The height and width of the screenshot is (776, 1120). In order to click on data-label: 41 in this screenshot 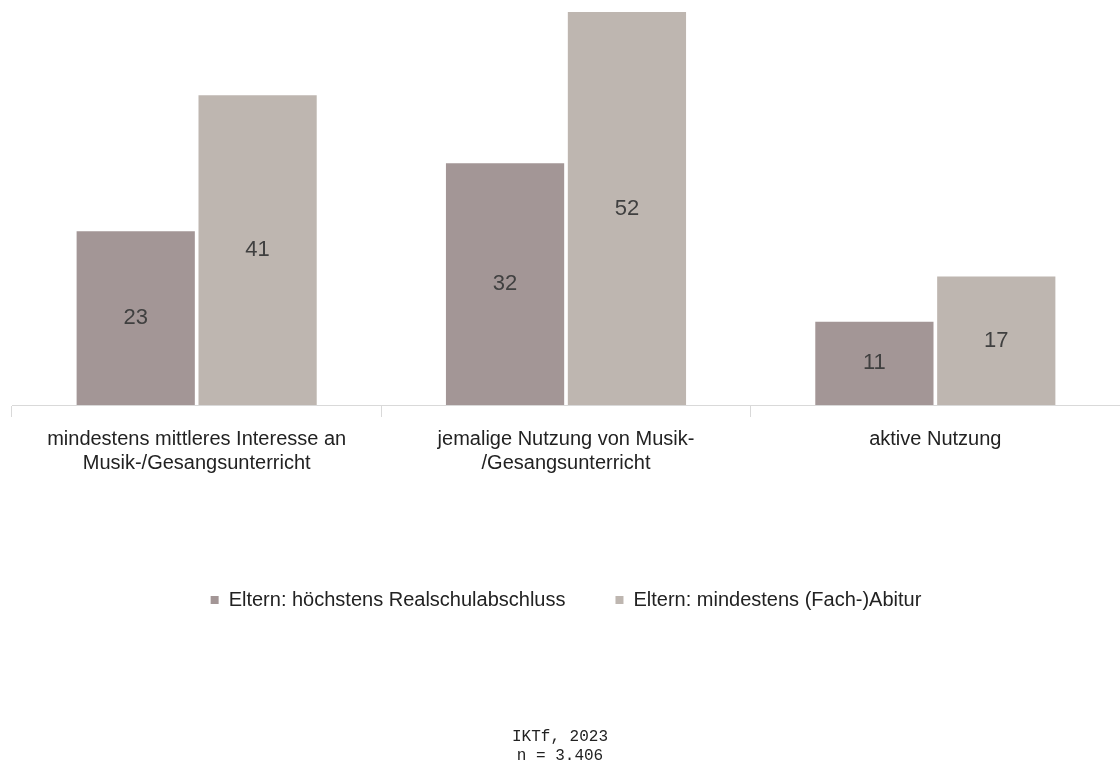, I will do `click(257, 249)`.